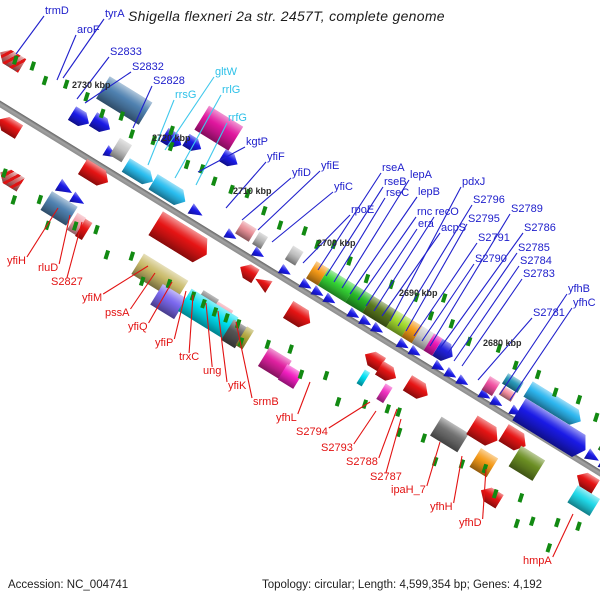 This screenshot has height=600, width=600. What do you see at coordinates (237, 118) in the screenshot?
I see `gene-label-rrfG: rrfG` at bounding box center [237, 118].